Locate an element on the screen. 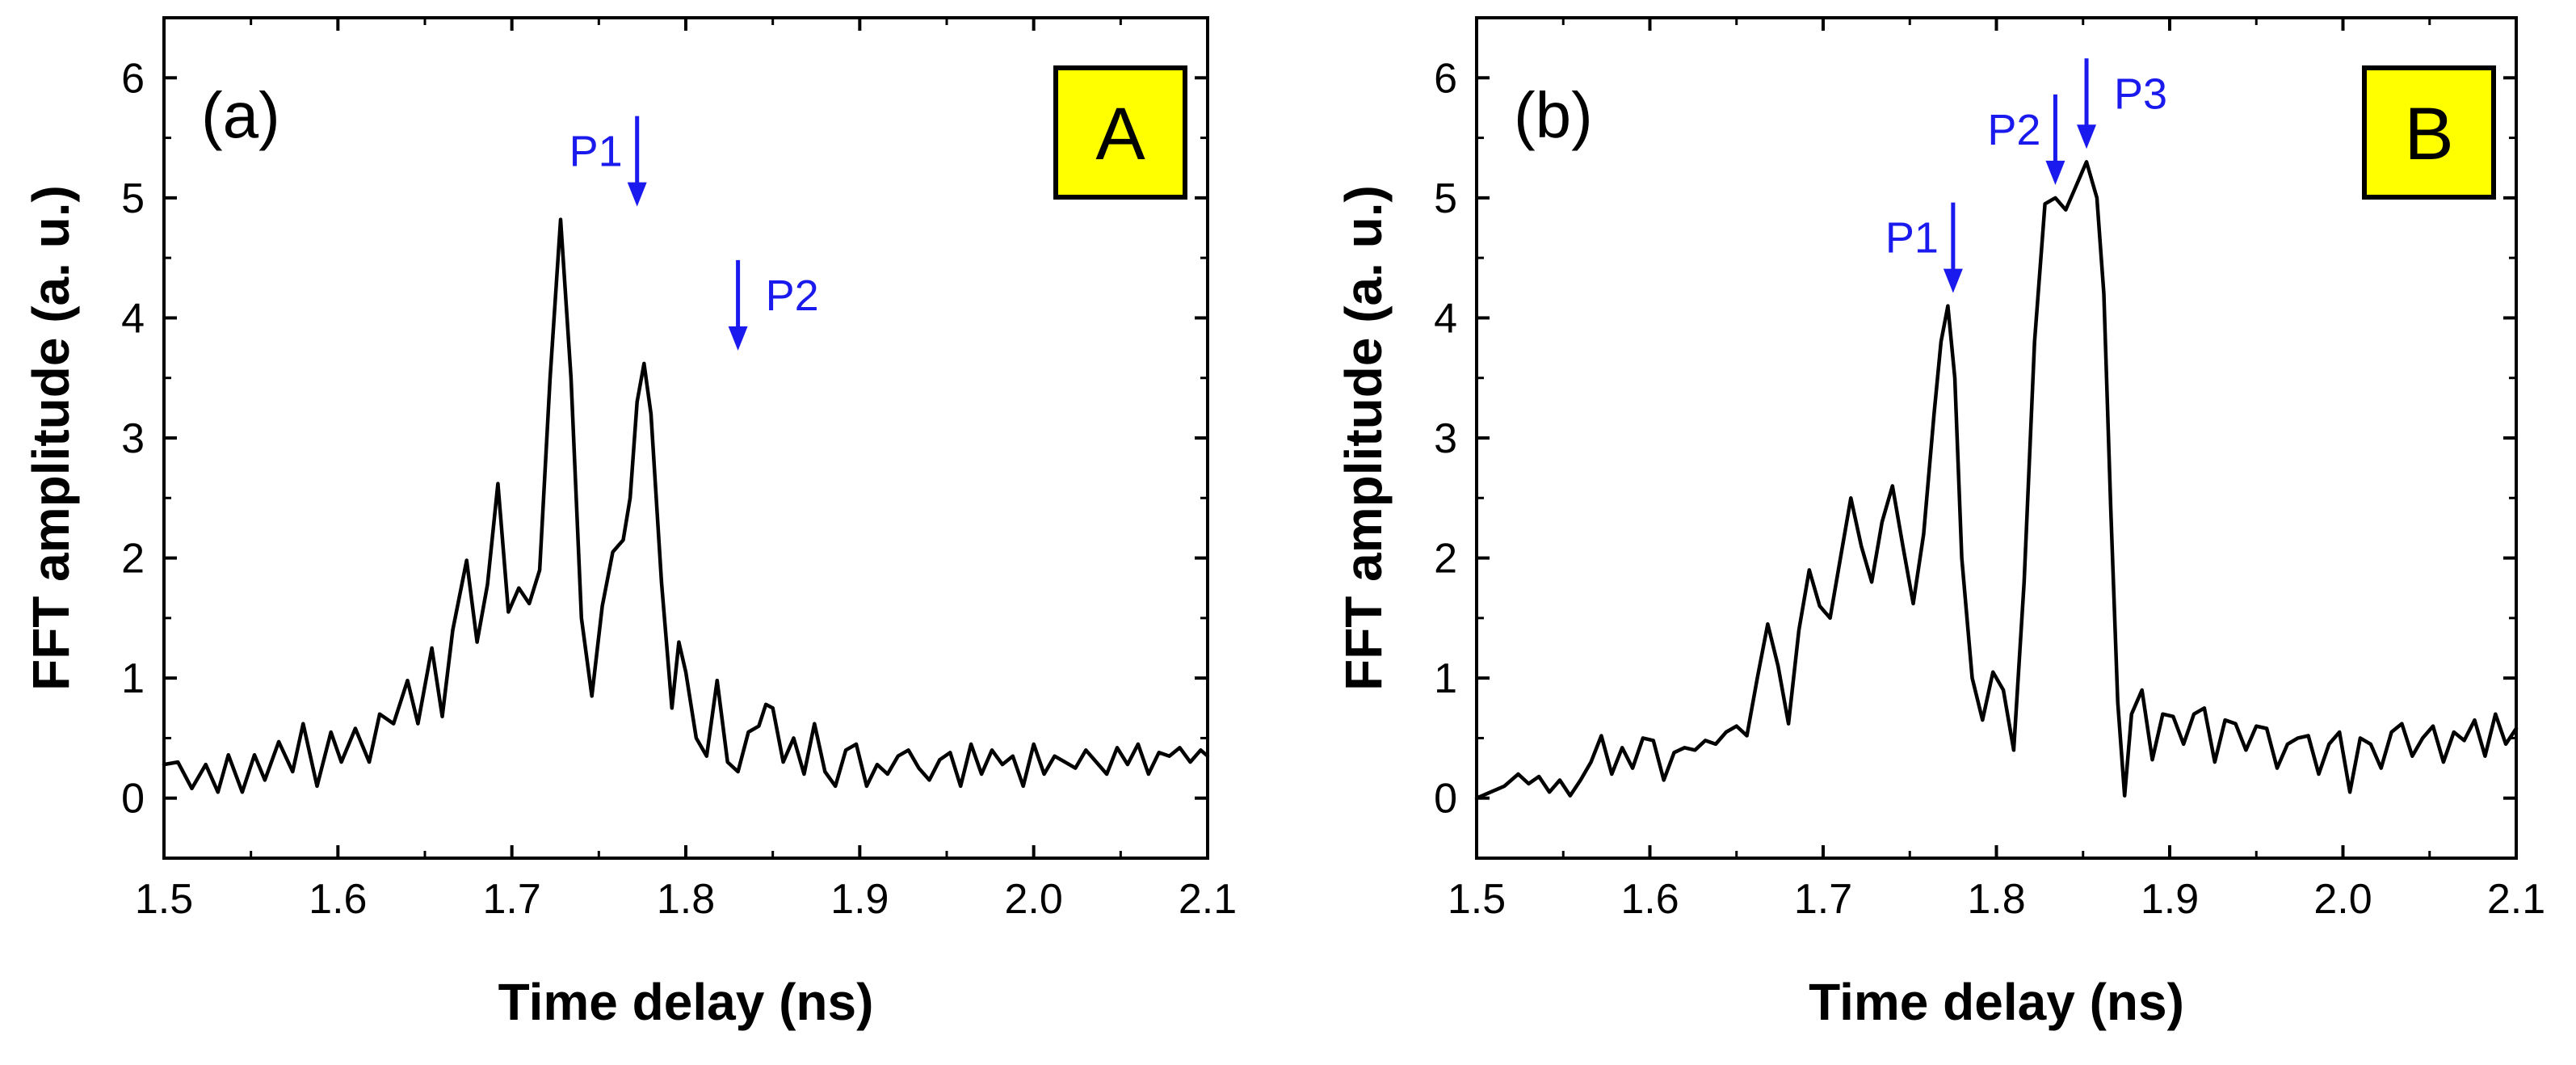 This screenshot has width=2576, height=1065. sample-label-text: A is located at coordinates (1120, 134).